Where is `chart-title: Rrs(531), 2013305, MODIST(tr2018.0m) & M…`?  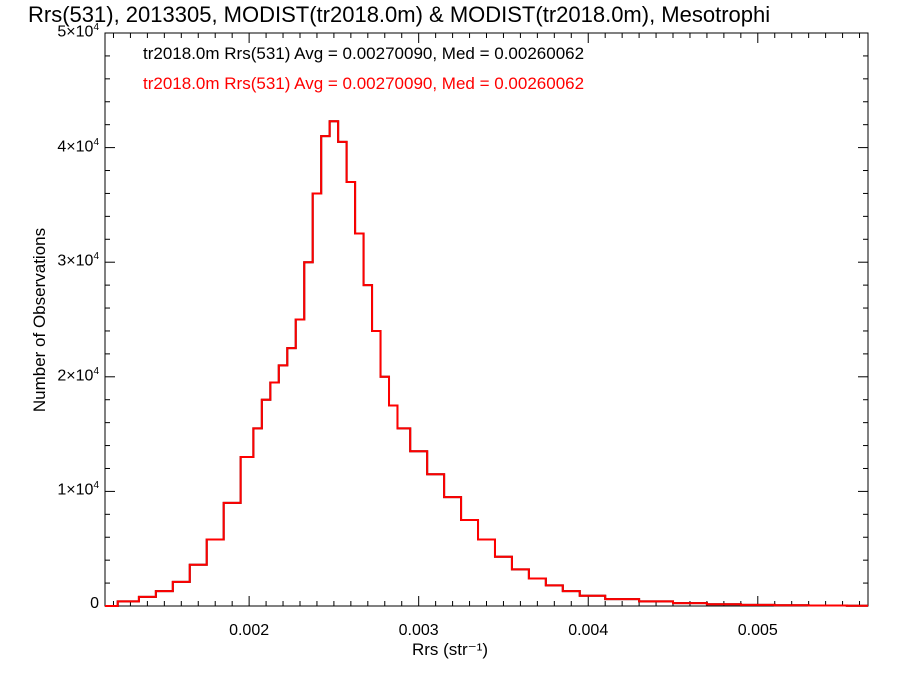 chart-title: Rrs(531), 2013305, MODIST(tr2018.0m) & M… is located at coordinates (399, 14).